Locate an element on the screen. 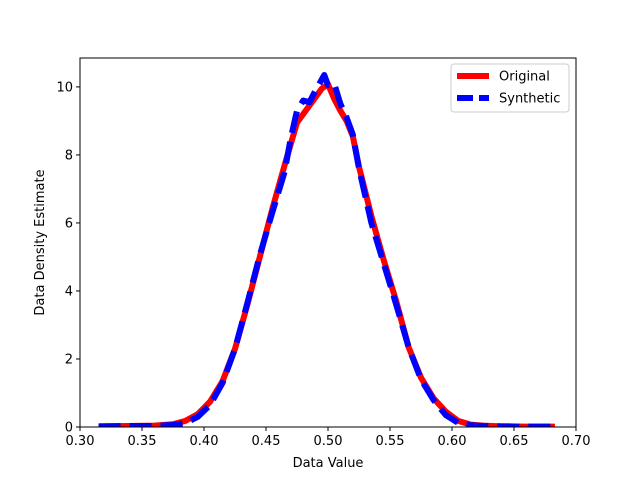 Image resolution: width=640 pixels, height=484 pixels. x-tick-label: 0.65 is located at coordinates (514, 441).